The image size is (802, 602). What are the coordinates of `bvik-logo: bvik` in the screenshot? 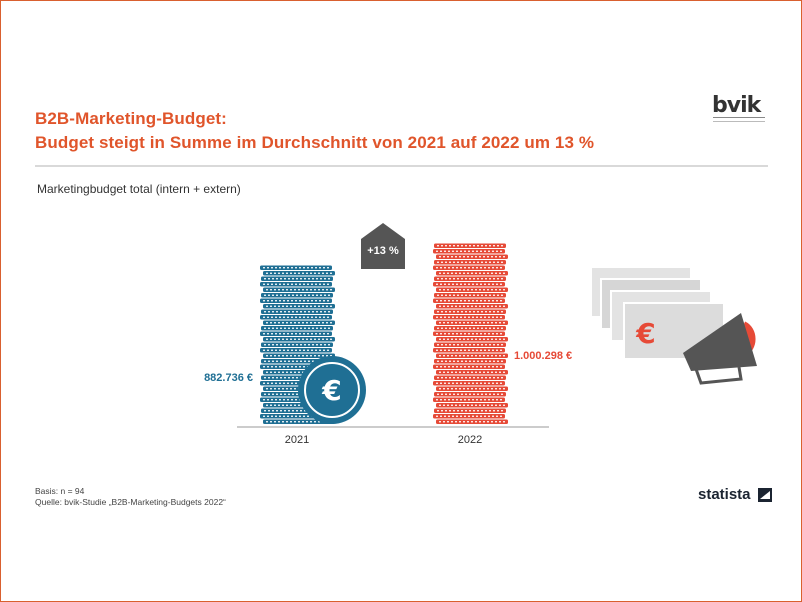 It's located at (736, 109).